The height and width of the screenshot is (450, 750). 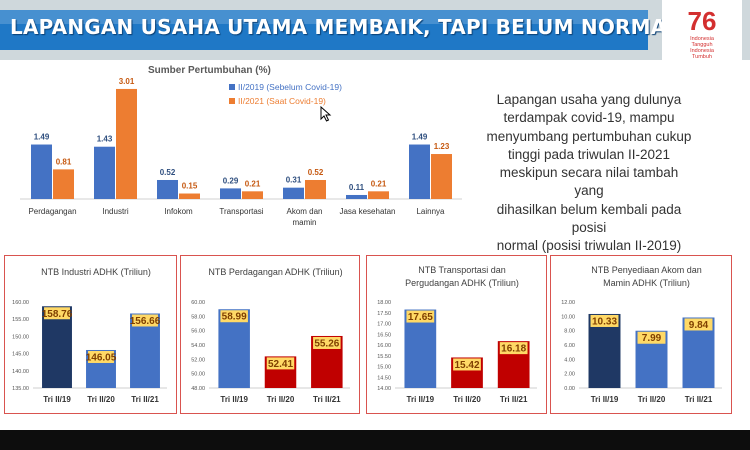 I want to click on x-label-2-1: Tri II/20, so click(x=281, y=399).